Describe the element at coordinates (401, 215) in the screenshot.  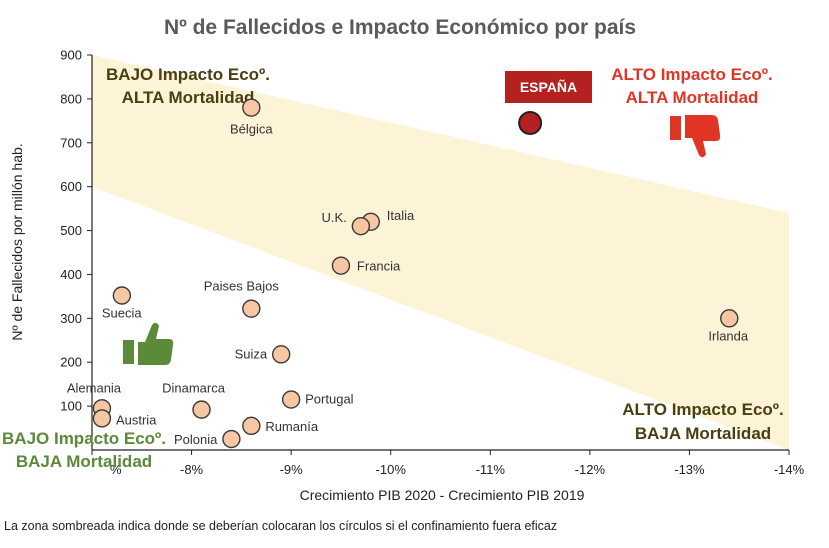
I see `data-point-label: Italia` at that location.